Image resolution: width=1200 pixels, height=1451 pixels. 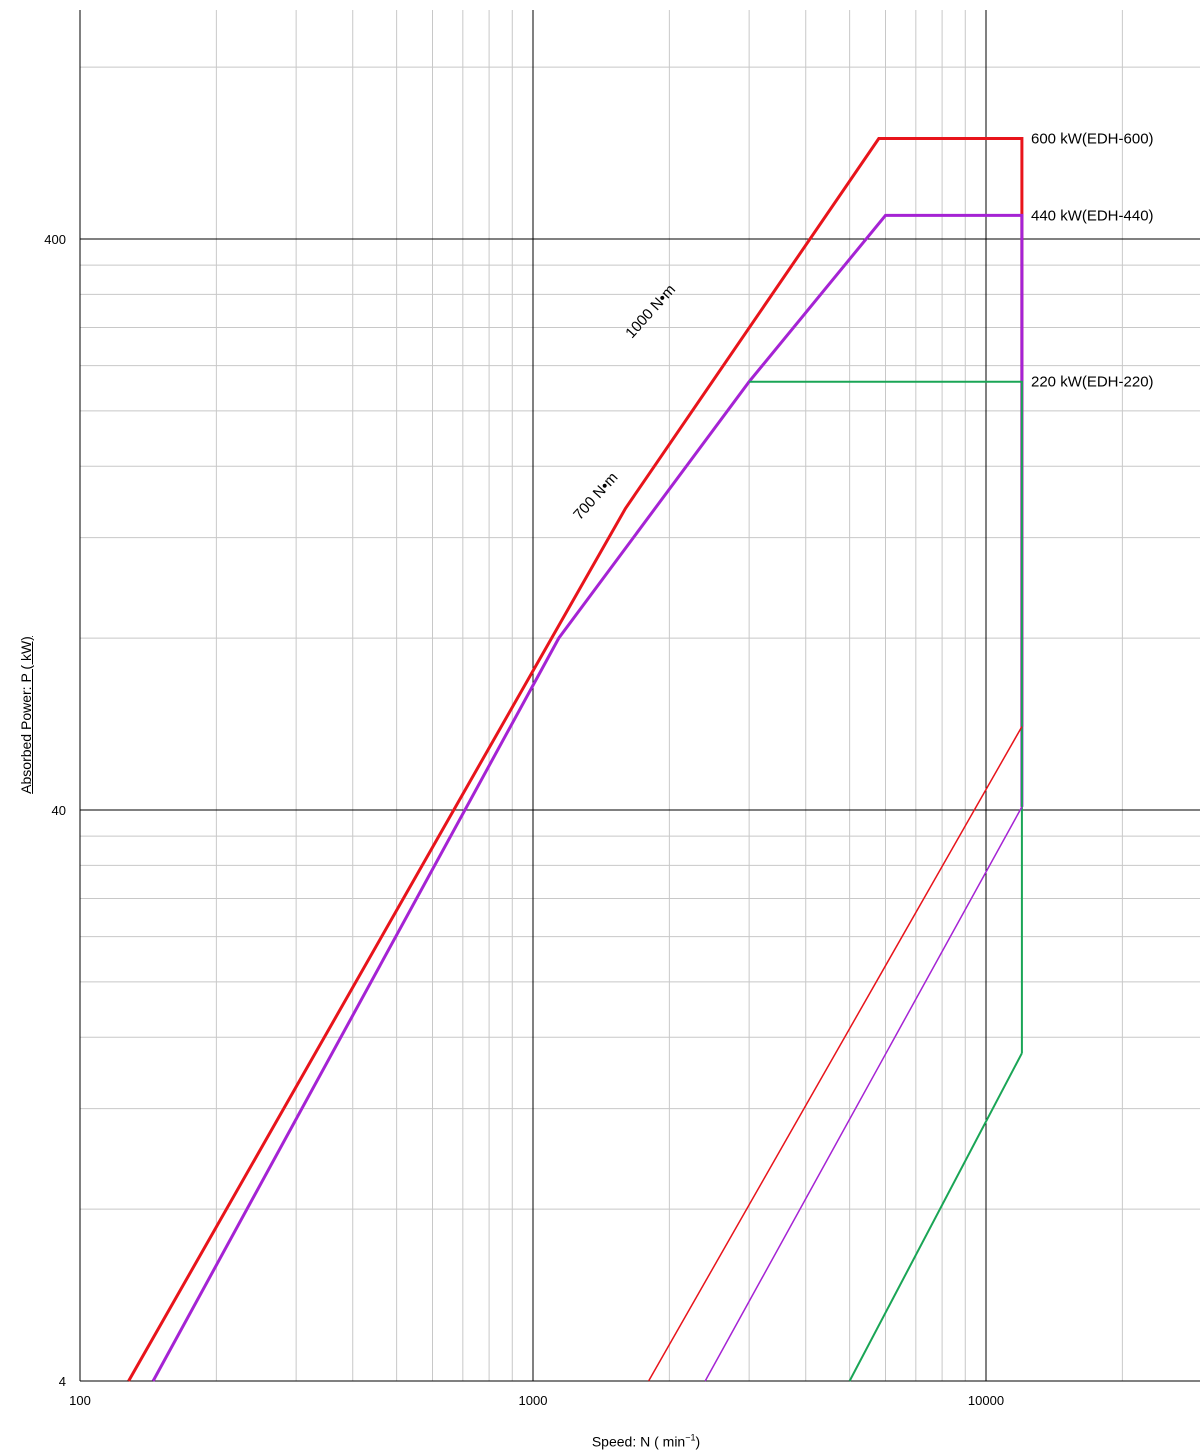 What do you see at coordinates (26, 715) in the screenshot?
I see `y-axis-label: Absorbed Power: P ( kW)` at bounding box center [26, 715].